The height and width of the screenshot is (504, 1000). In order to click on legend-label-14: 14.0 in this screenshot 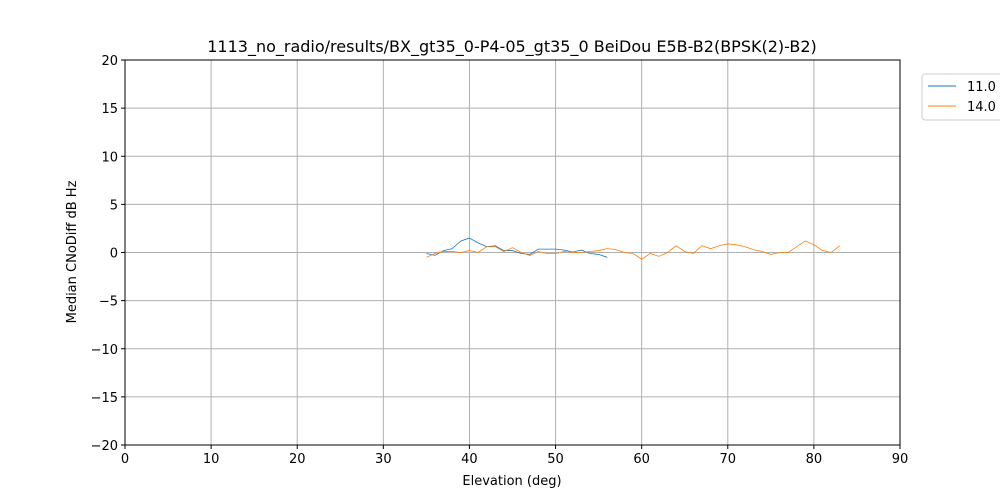, I will do `click(981, 107)`.